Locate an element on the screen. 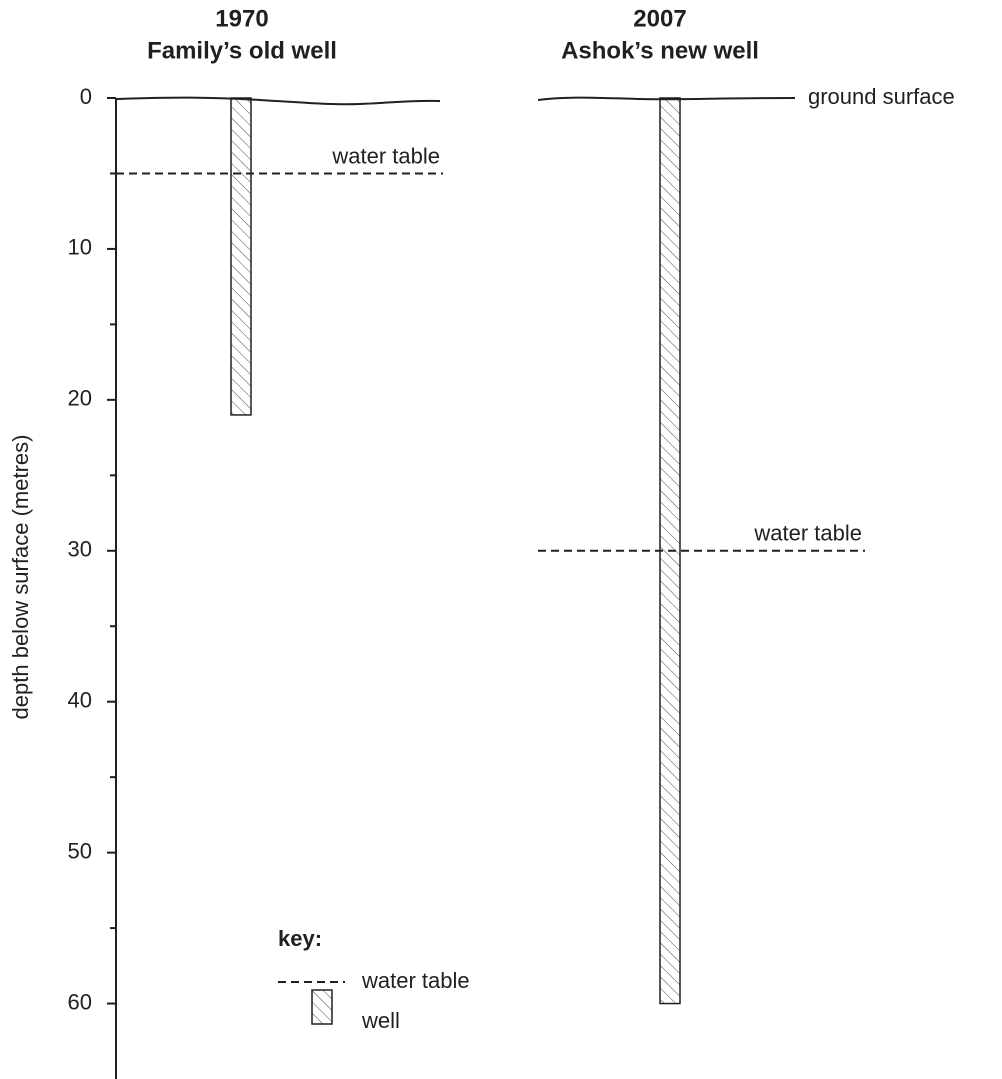 This screenshot has width=1002, height=1079. well is located at coordinates (241, 256).